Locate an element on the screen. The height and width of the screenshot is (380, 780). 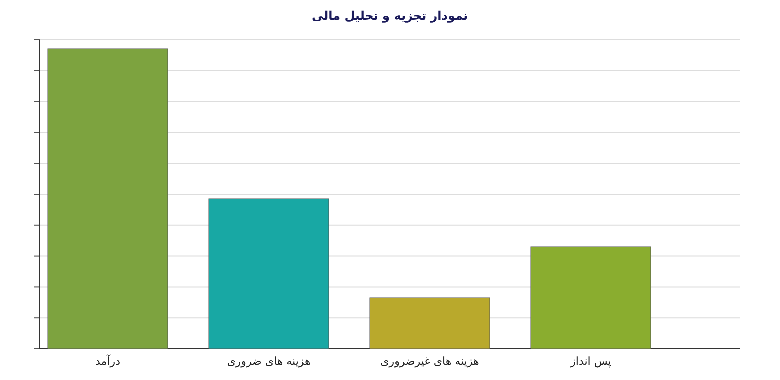
x-tick-label: هزینه های غیرضروری is located at coordinates (430, 361).